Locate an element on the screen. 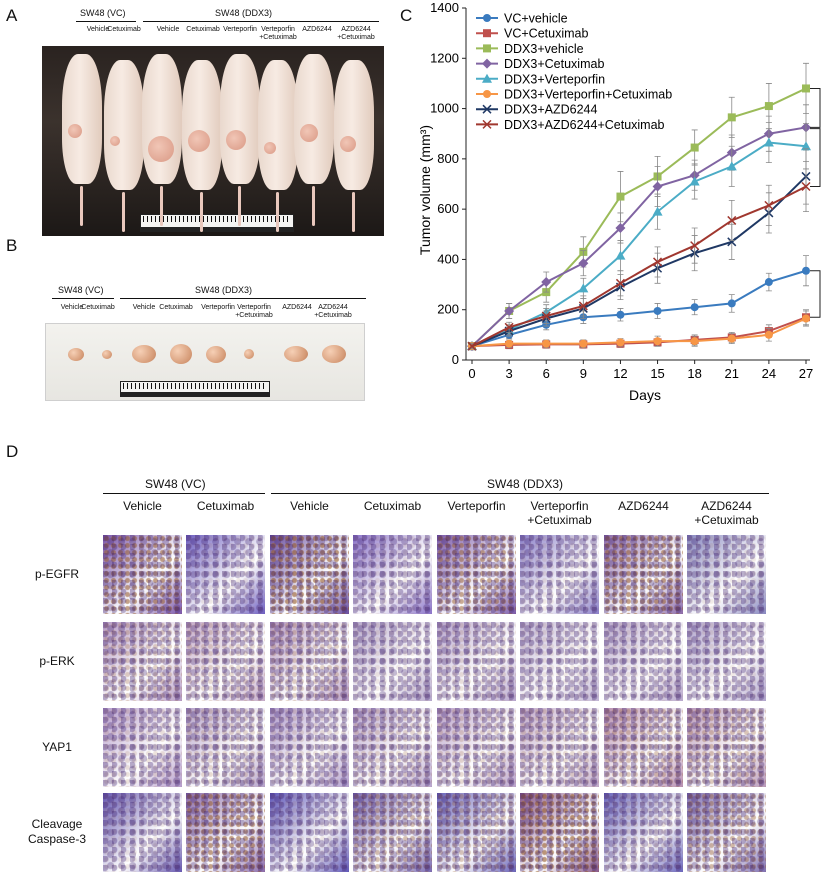 The width and height of the screenshot is (824, 878). panel-c-letter: C is located at coordinates (406, 15).